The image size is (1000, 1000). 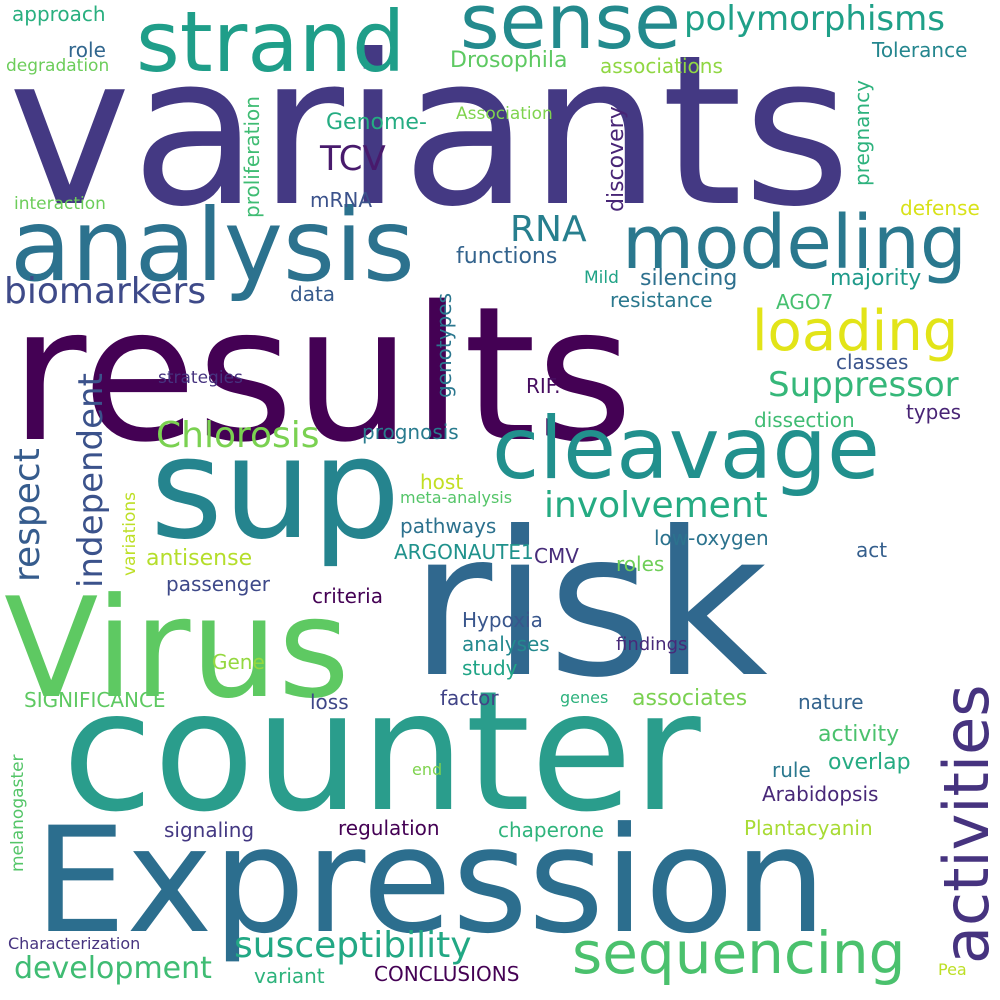 I want to click on word-regulation: regulation, so click(x=389, y=828).